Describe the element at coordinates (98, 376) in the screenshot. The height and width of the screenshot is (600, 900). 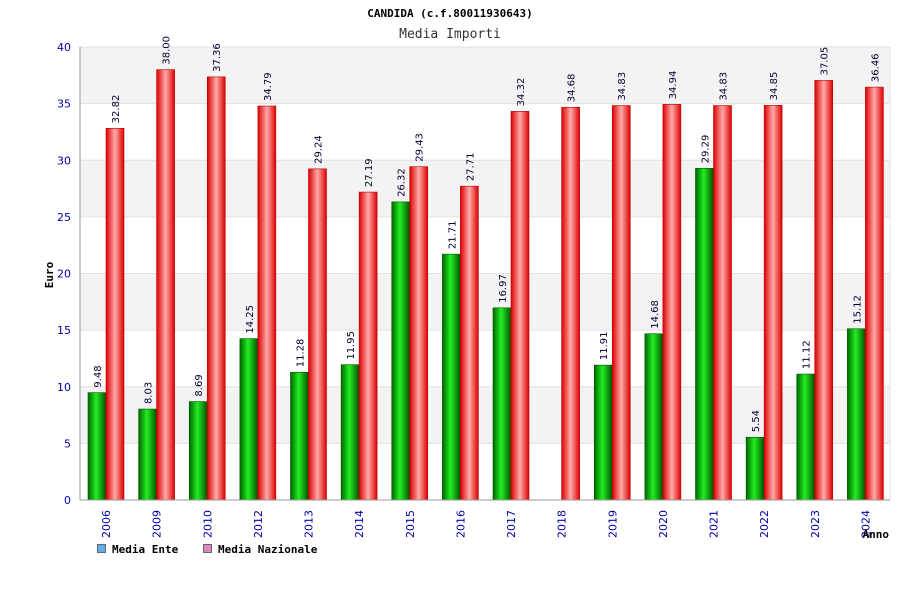
I see `data-label: 9.48` at that location.